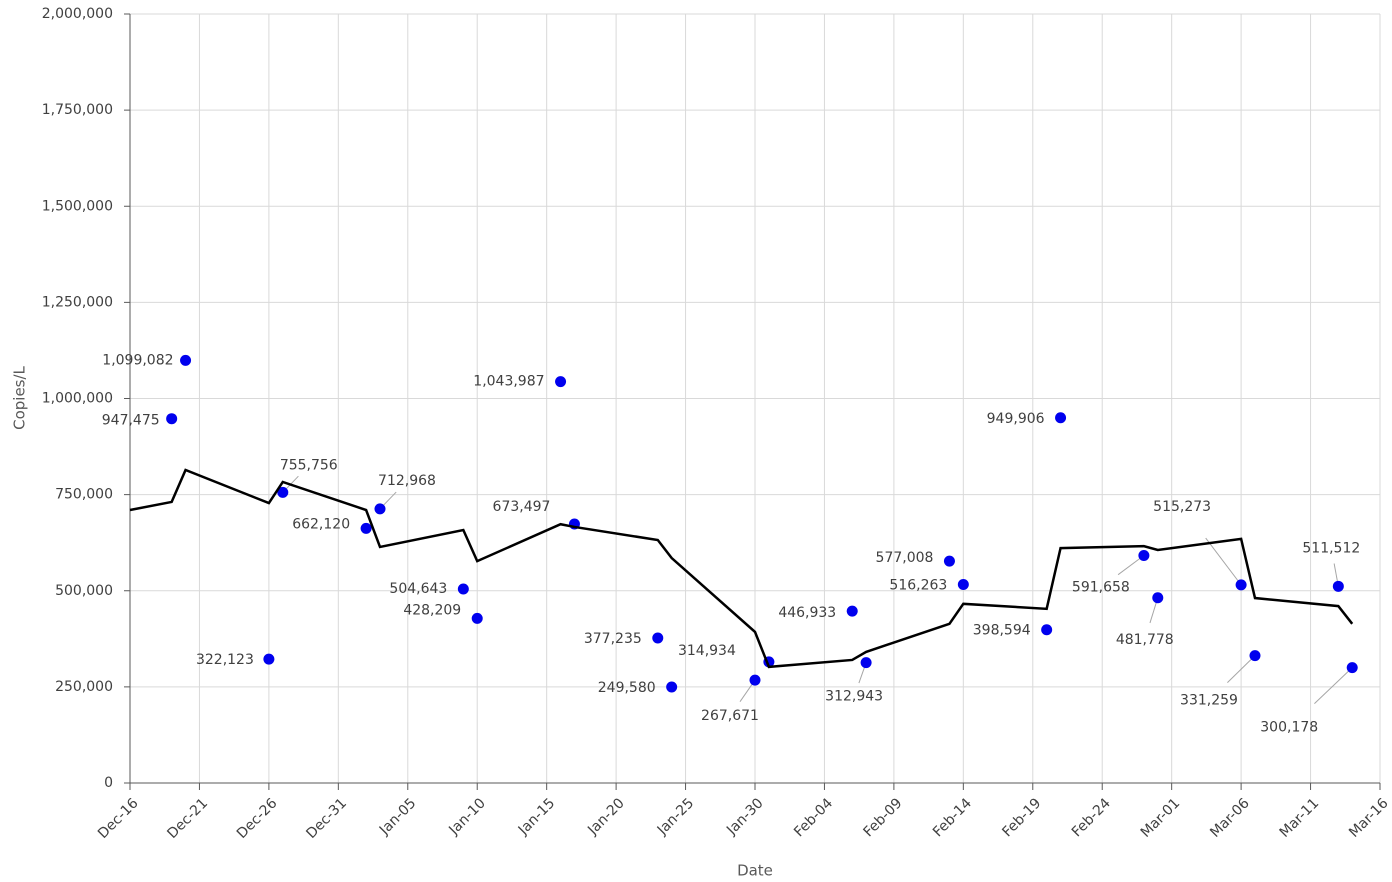 This screenshot has width=1392, height=882. I want to click on x-tick-label: Mar-11, so click(1300, 818).